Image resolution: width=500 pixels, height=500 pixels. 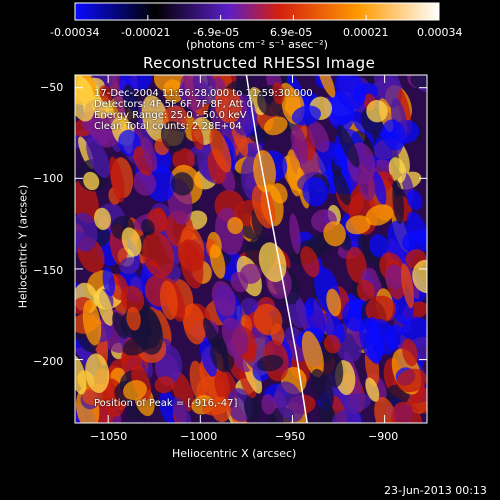 What do you see at coordinates (48, 178) in the screenshot?
I see `y-tick-label: −100` at bounding box center [48, 178].